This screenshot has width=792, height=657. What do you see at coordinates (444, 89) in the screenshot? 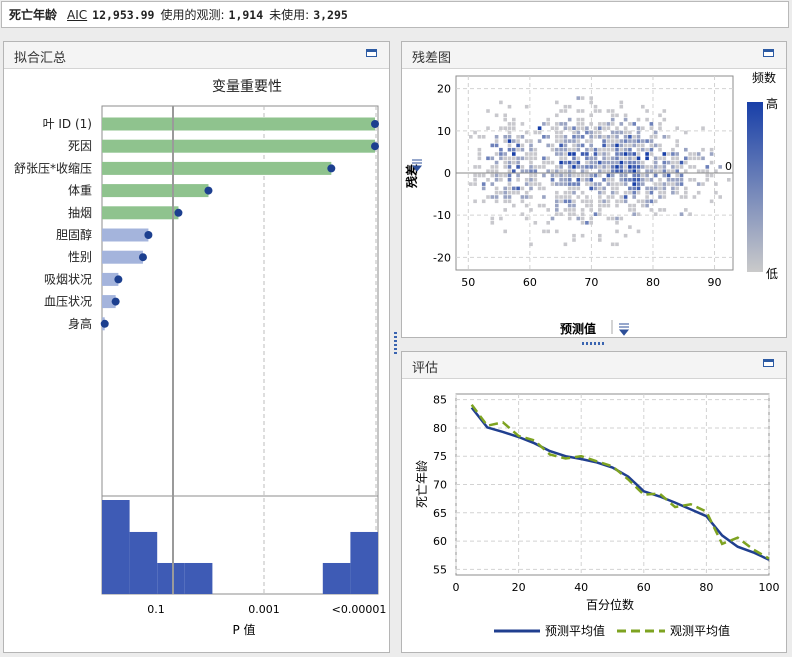
I see `y-tick-label: 20` at bounding box center [444, 89].